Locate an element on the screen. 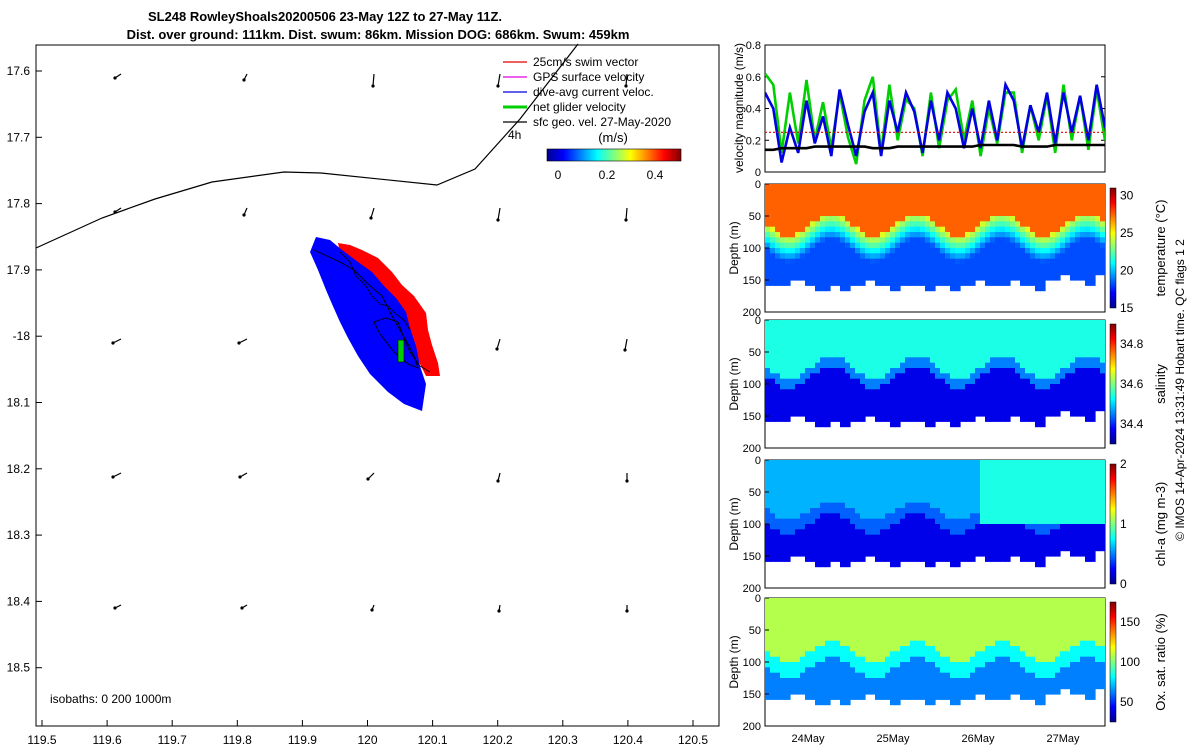 Image resolution: width=1200 pixels, height=750 pixels. map-x-tick-label: 120.5 is located at coordinates (693, 740).